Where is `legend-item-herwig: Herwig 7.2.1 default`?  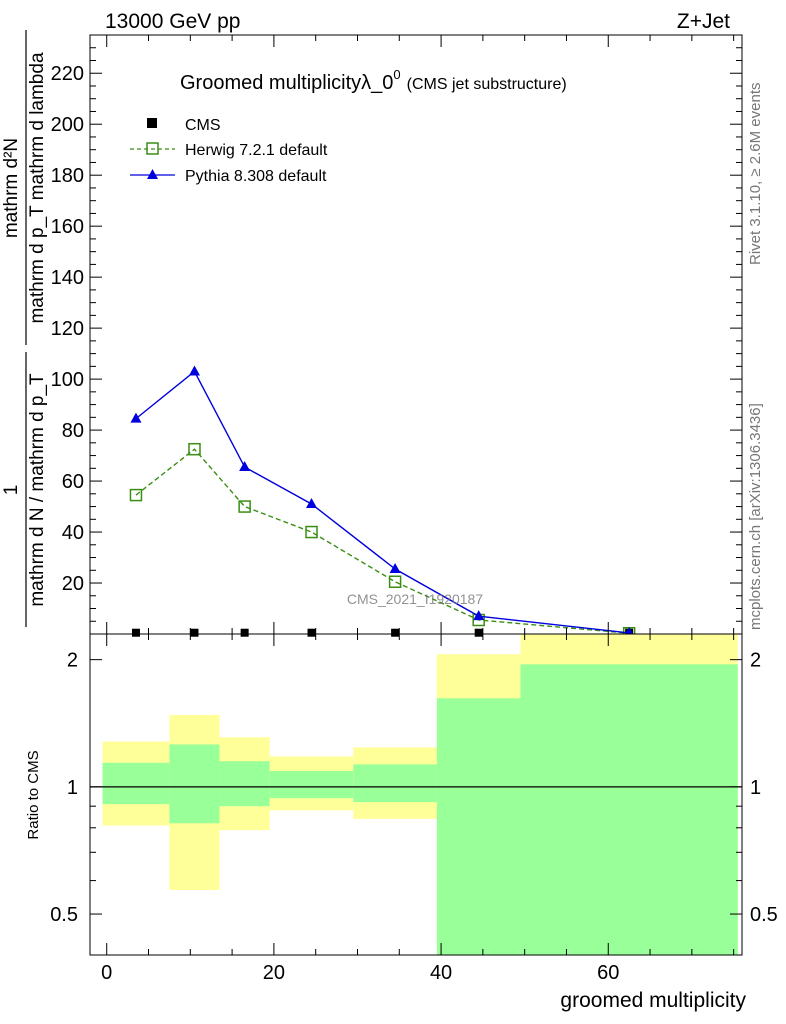 legend-item-herwig: Herwig 7.2.1 default is located at coordinates (229, 150).